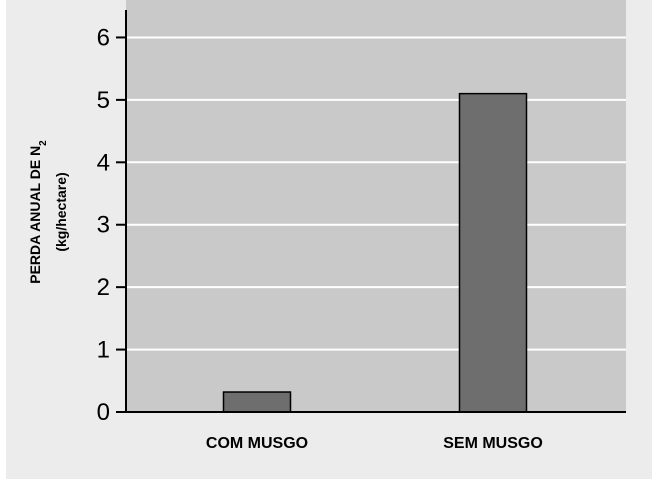 Image resolution: width=652 pixels, height=484 pixels. What do you see at coordinates (103, 162) in the screenshot?
I see `y-tick-label-4: 4` at bounding box center [103, 162].